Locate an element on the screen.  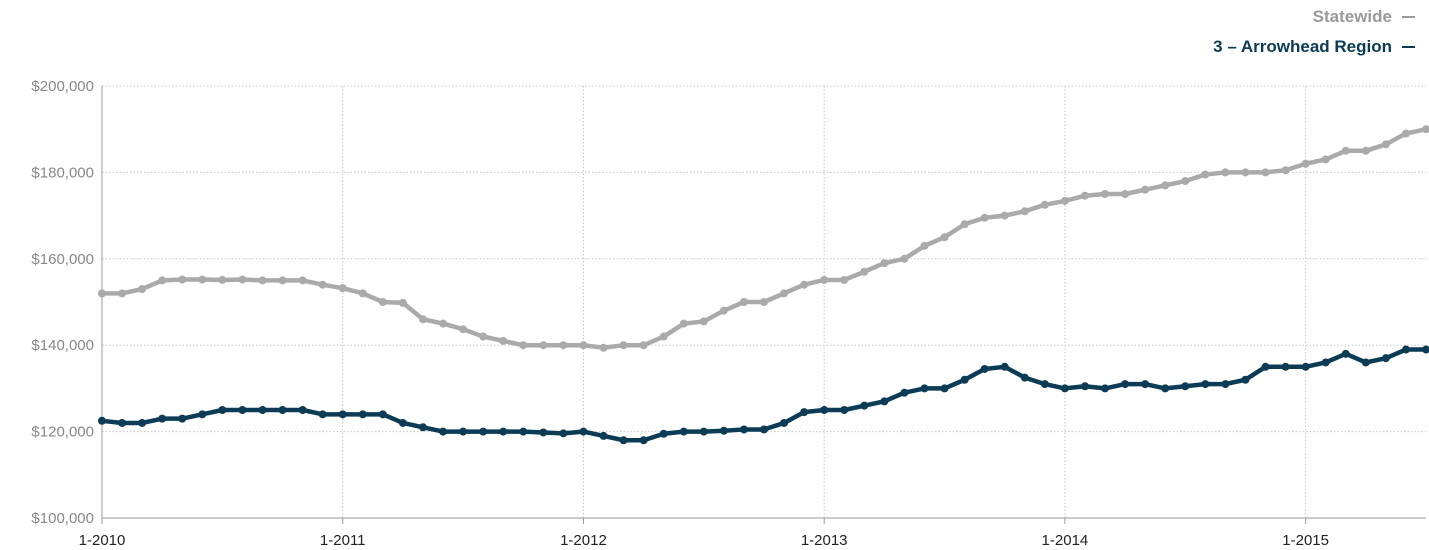
legend-item-arrowhead-region: 3 – Arrowhead Region is located at coordinates (1314, 47).